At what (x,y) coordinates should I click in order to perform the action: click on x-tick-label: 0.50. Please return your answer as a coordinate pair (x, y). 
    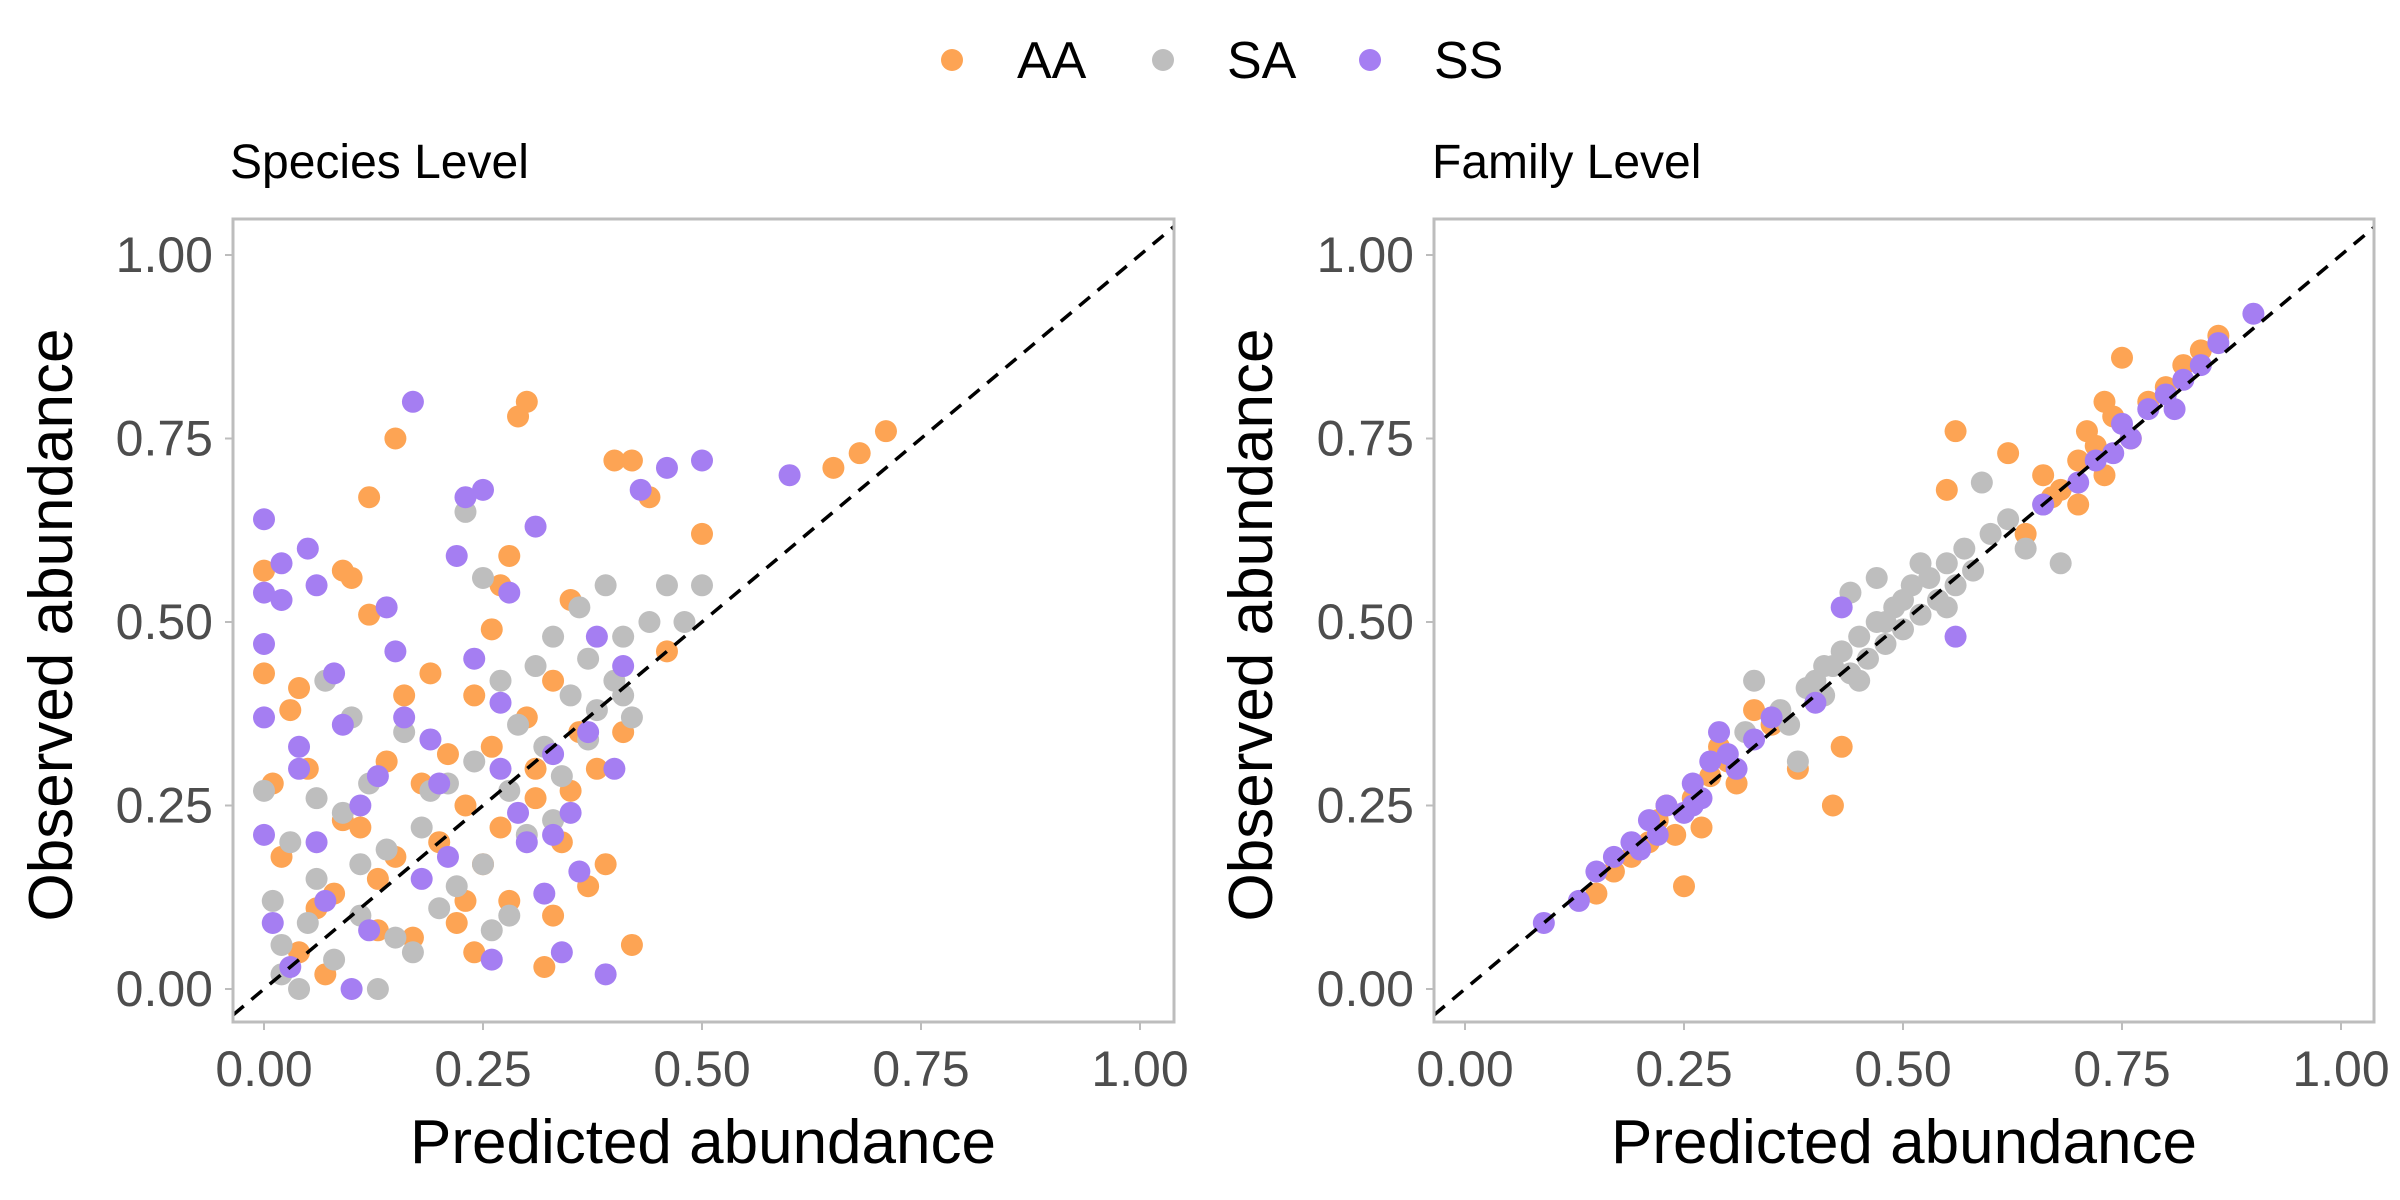
    Looking at the image, I should click on (1902, 1069).